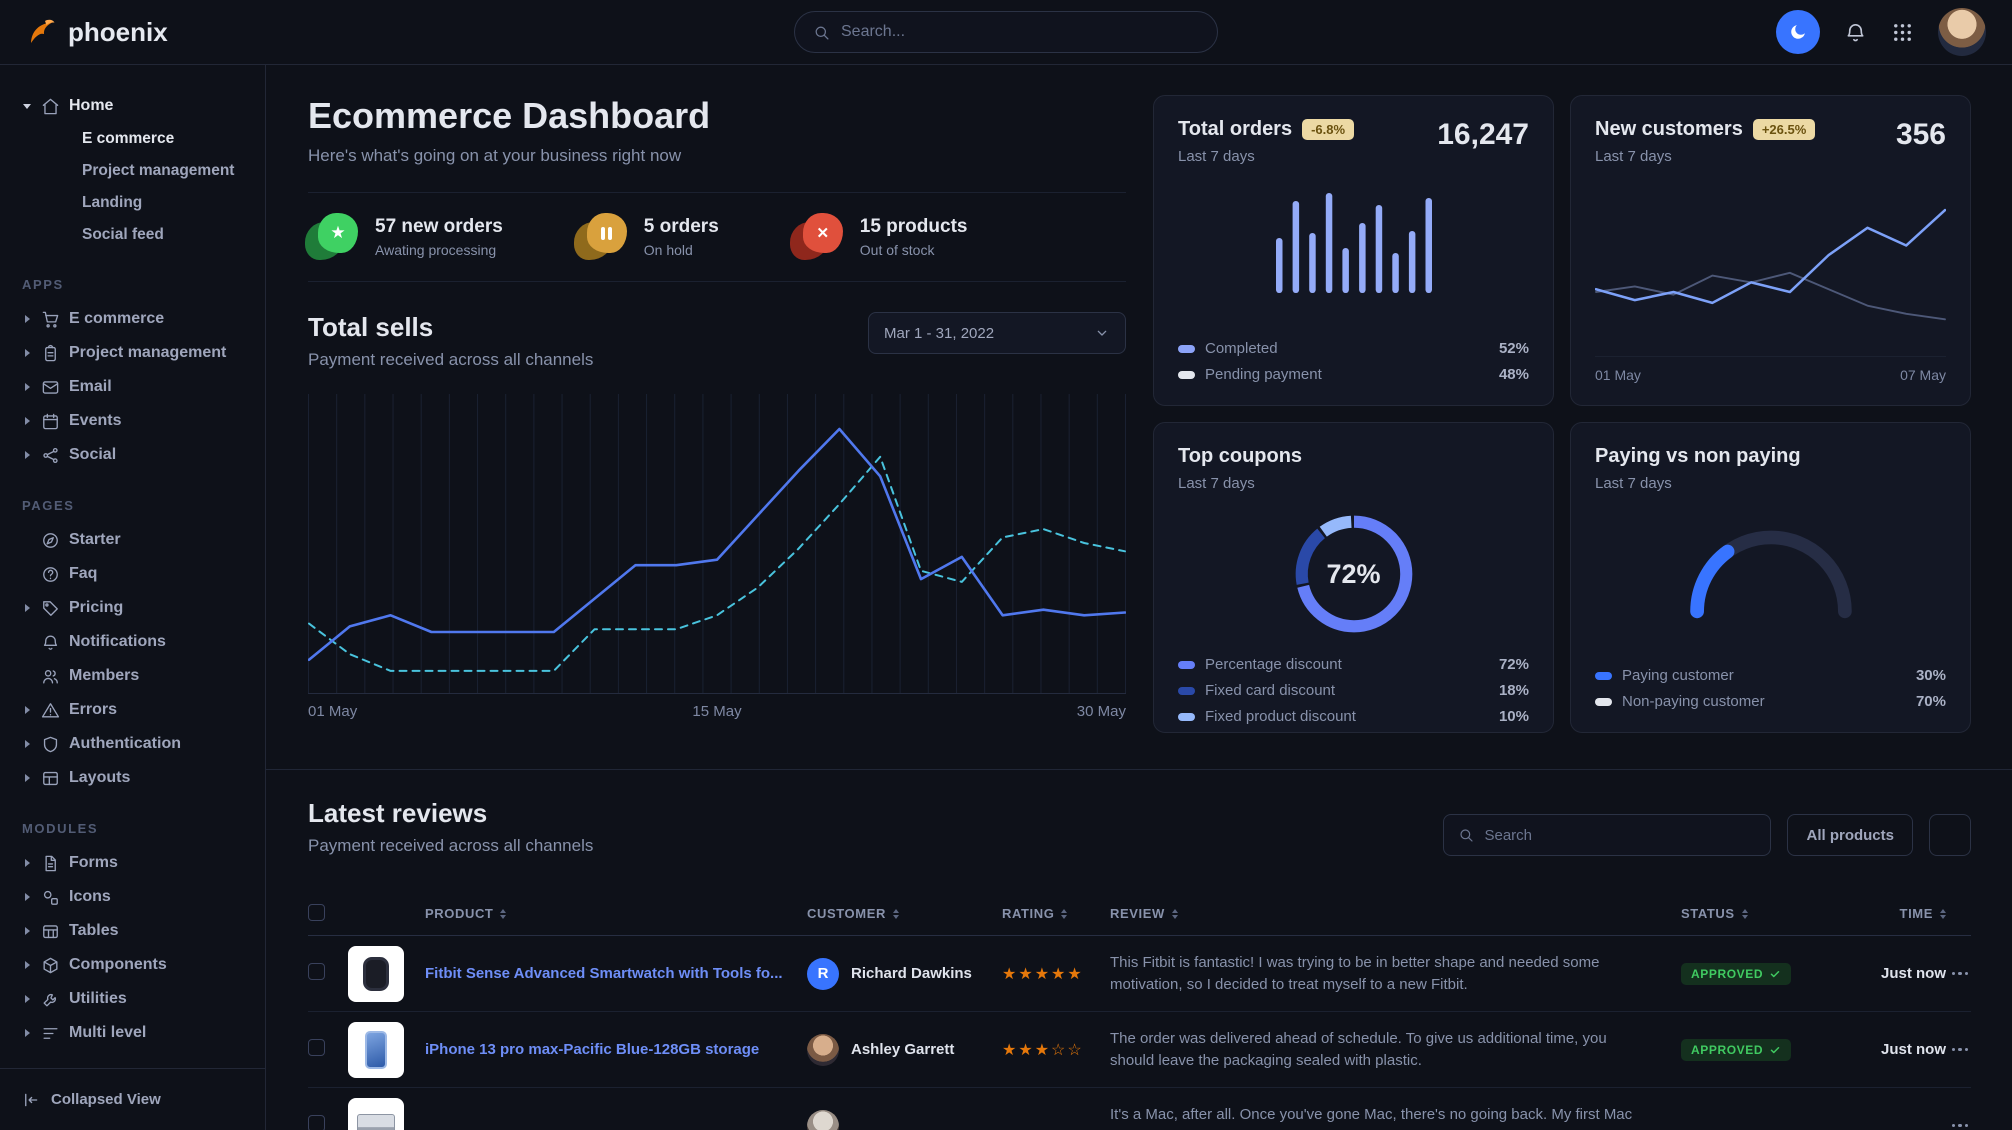 The image size is (2012, 1130). I want to click on global-search, so click(1006, 32).